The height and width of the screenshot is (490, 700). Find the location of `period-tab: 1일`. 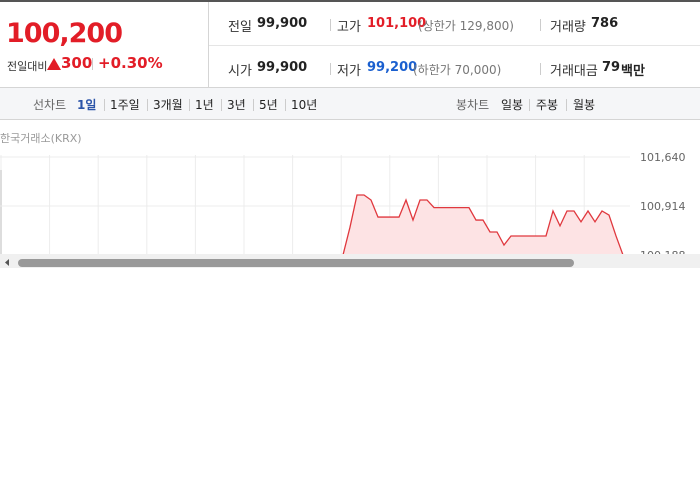

period-tab: 1일 is located at coordinates (87, 105).